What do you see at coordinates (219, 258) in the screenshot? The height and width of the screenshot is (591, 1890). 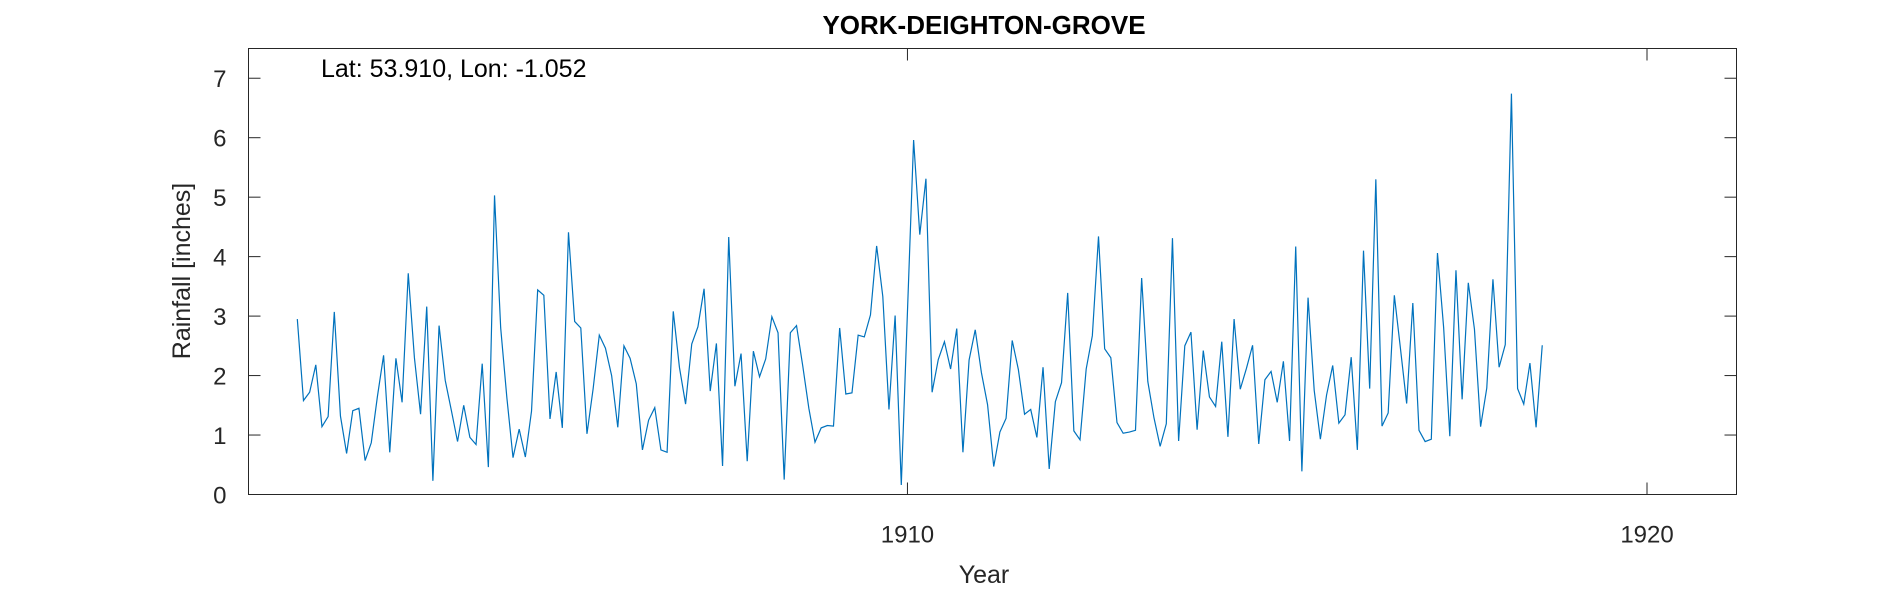 I see `y-tick-label: 4` at bounding box center [219, 258].